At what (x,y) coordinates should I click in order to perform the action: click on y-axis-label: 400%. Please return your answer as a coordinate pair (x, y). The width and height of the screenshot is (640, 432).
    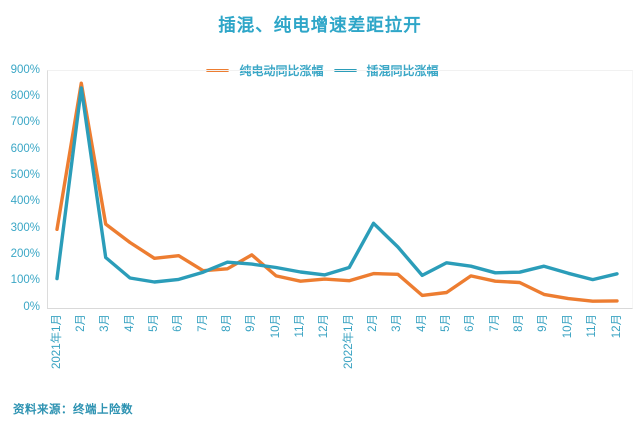
    Looking at the image, I should click on (25, 201).